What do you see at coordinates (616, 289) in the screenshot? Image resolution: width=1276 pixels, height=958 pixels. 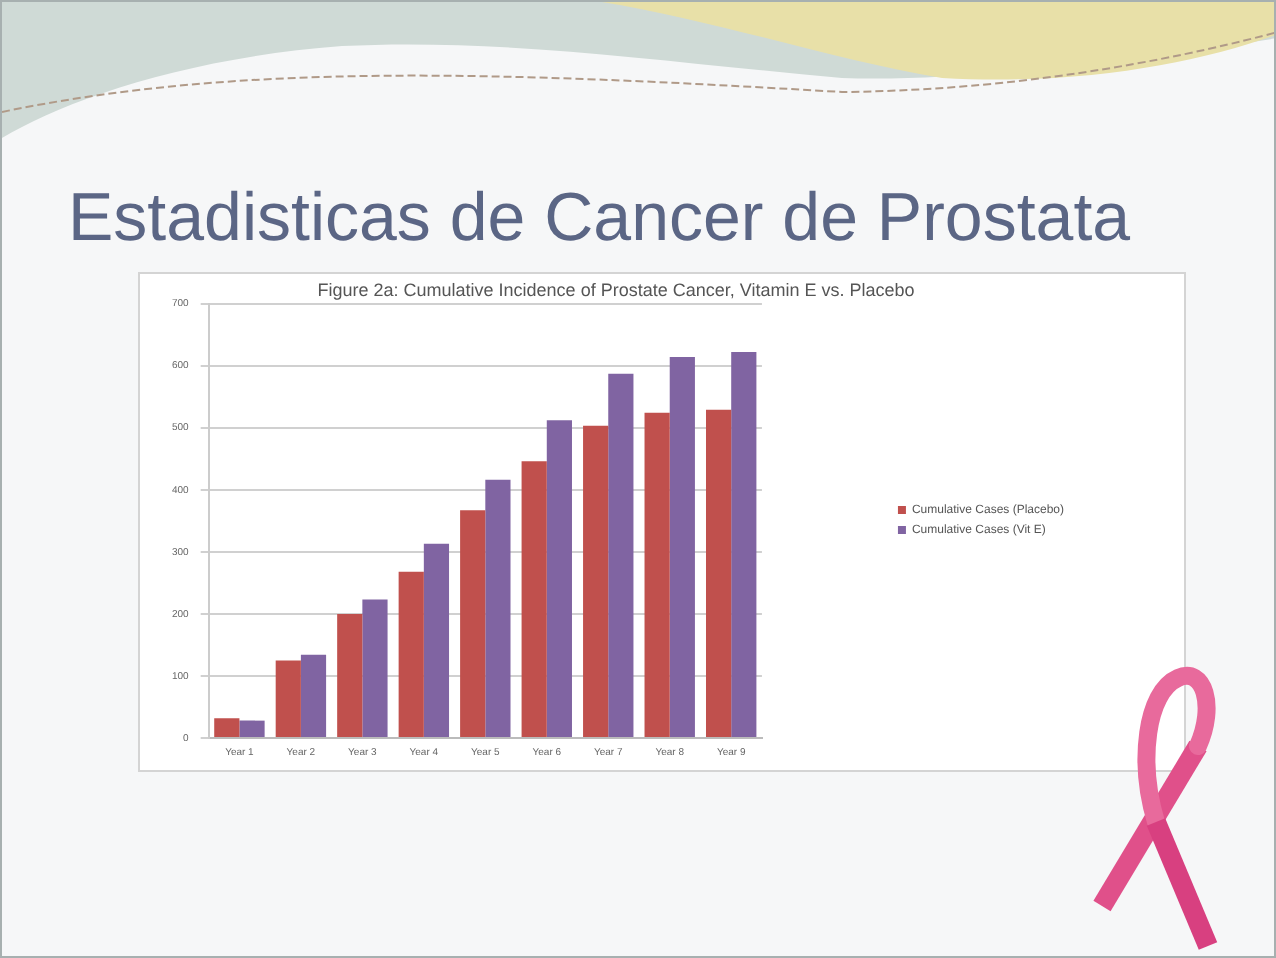 I see `chart-subtitle: Figure 2a: Cumulative Incidence of Prostate Cancer, Vitamin E vs. Placebo` at bounding box center [616, 289].